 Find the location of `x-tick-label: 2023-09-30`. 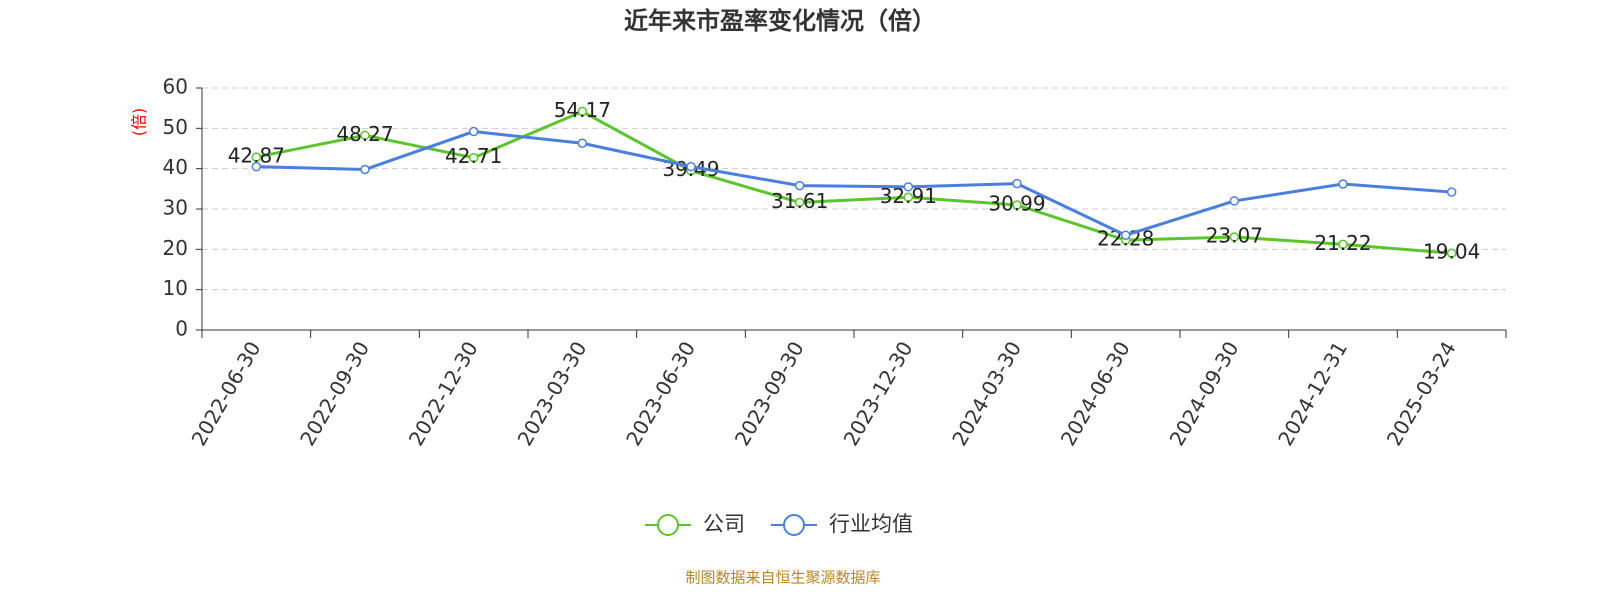

x-tick-label: 2023-09-30 is located at coordinates (769, 393).